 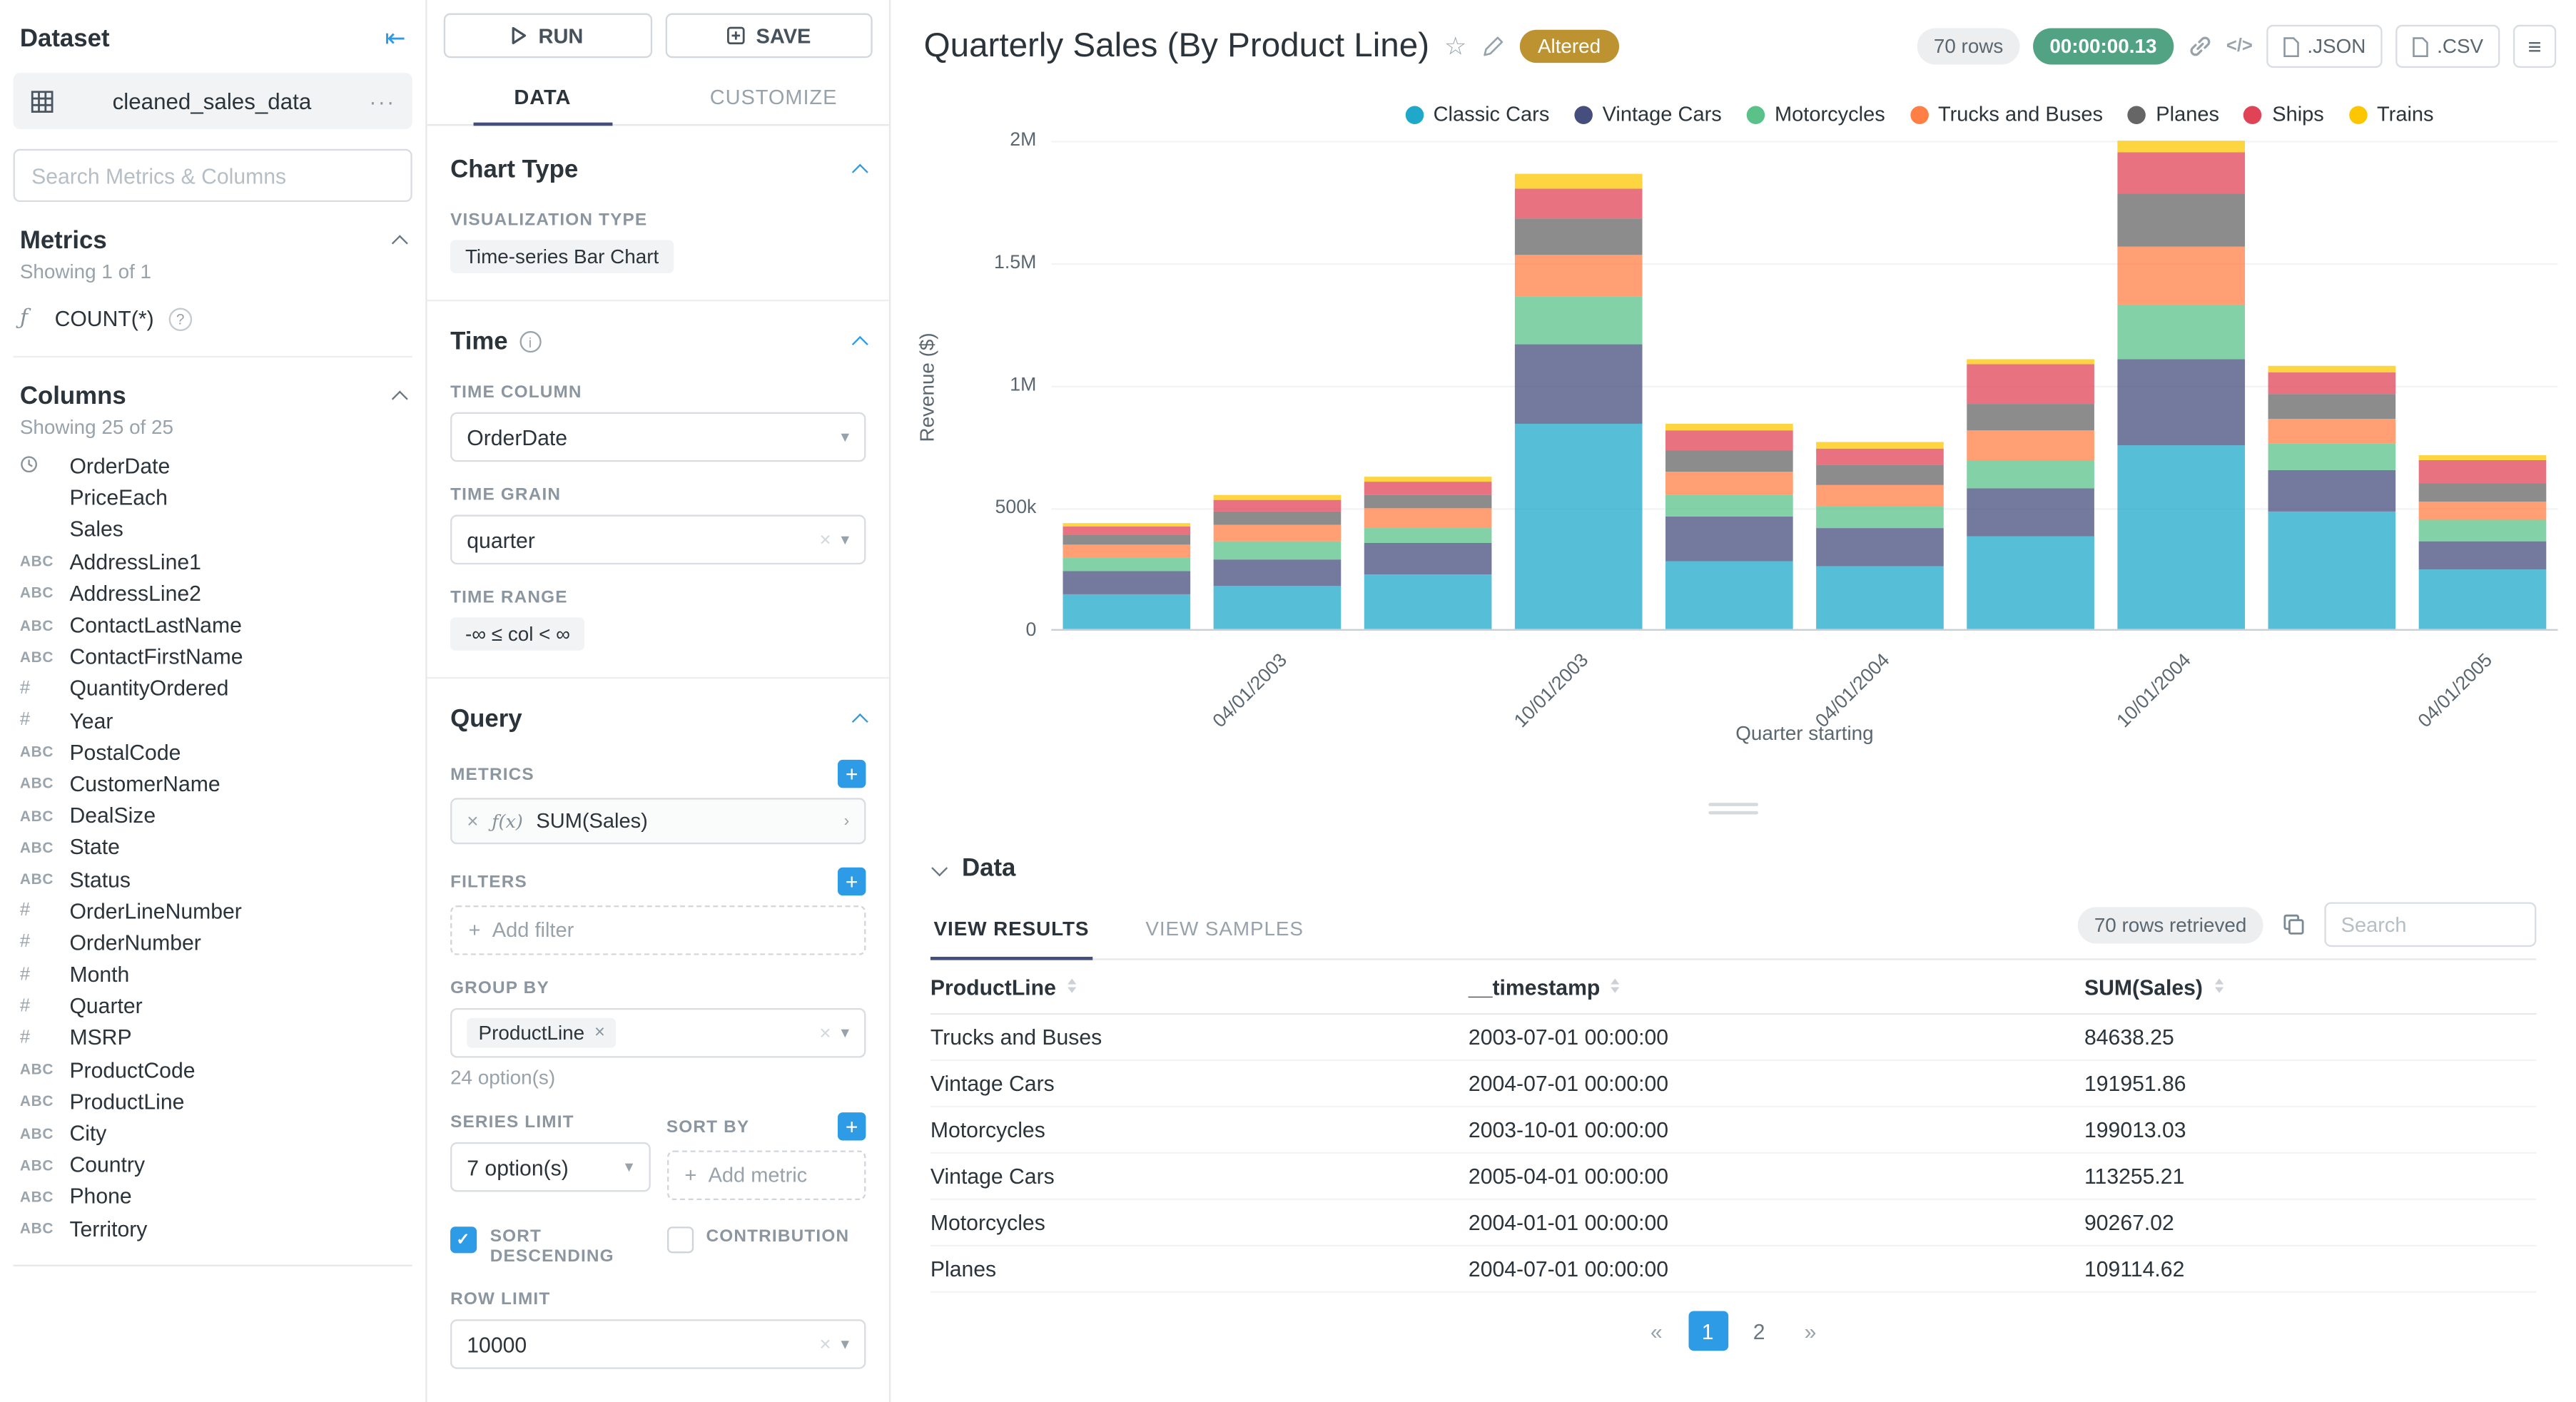 What do you see at coordinates (1615, 987) in the screenshot?
I see `sort-icon` at bounding box center [1615, 987].